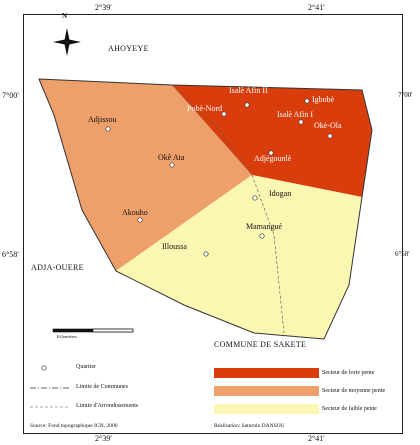 The image size is (420, 445). Describe the element at coordinates (249, 426) in the screenshot. I see `footer-realisation: Réalisation: Saturnin DANSOU` at that location.